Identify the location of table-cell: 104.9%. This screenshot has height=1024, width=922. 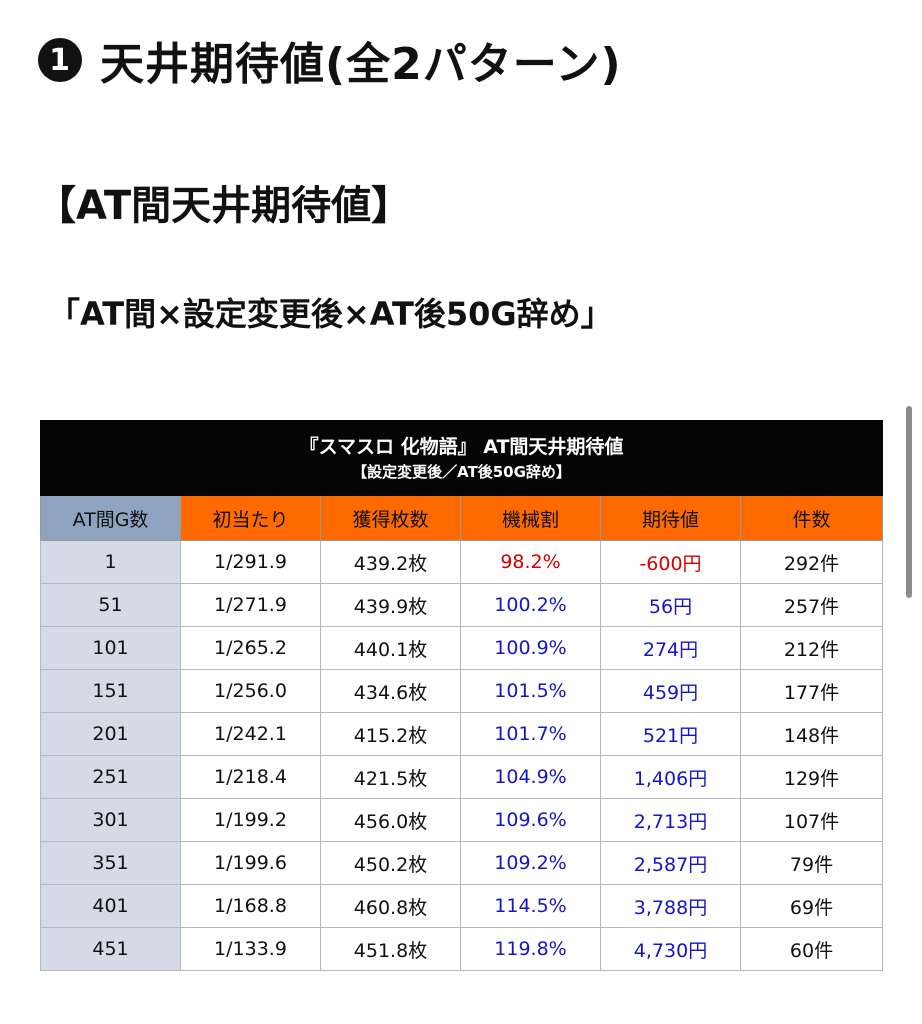
(530, 777).